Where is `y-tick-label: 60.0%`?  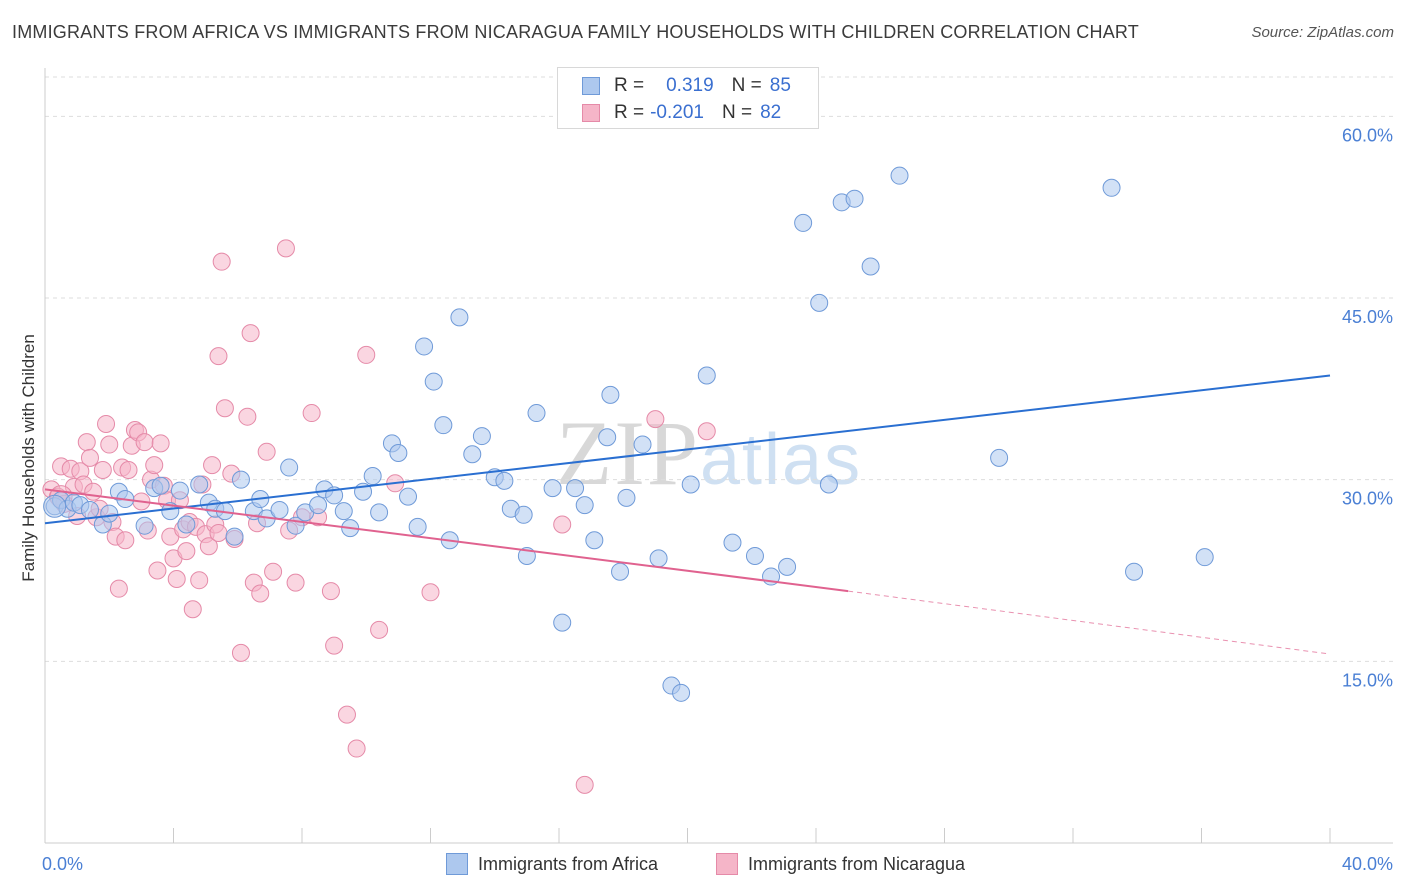
y-tick-label: 60.0% is located at coordinates (1367, 135).